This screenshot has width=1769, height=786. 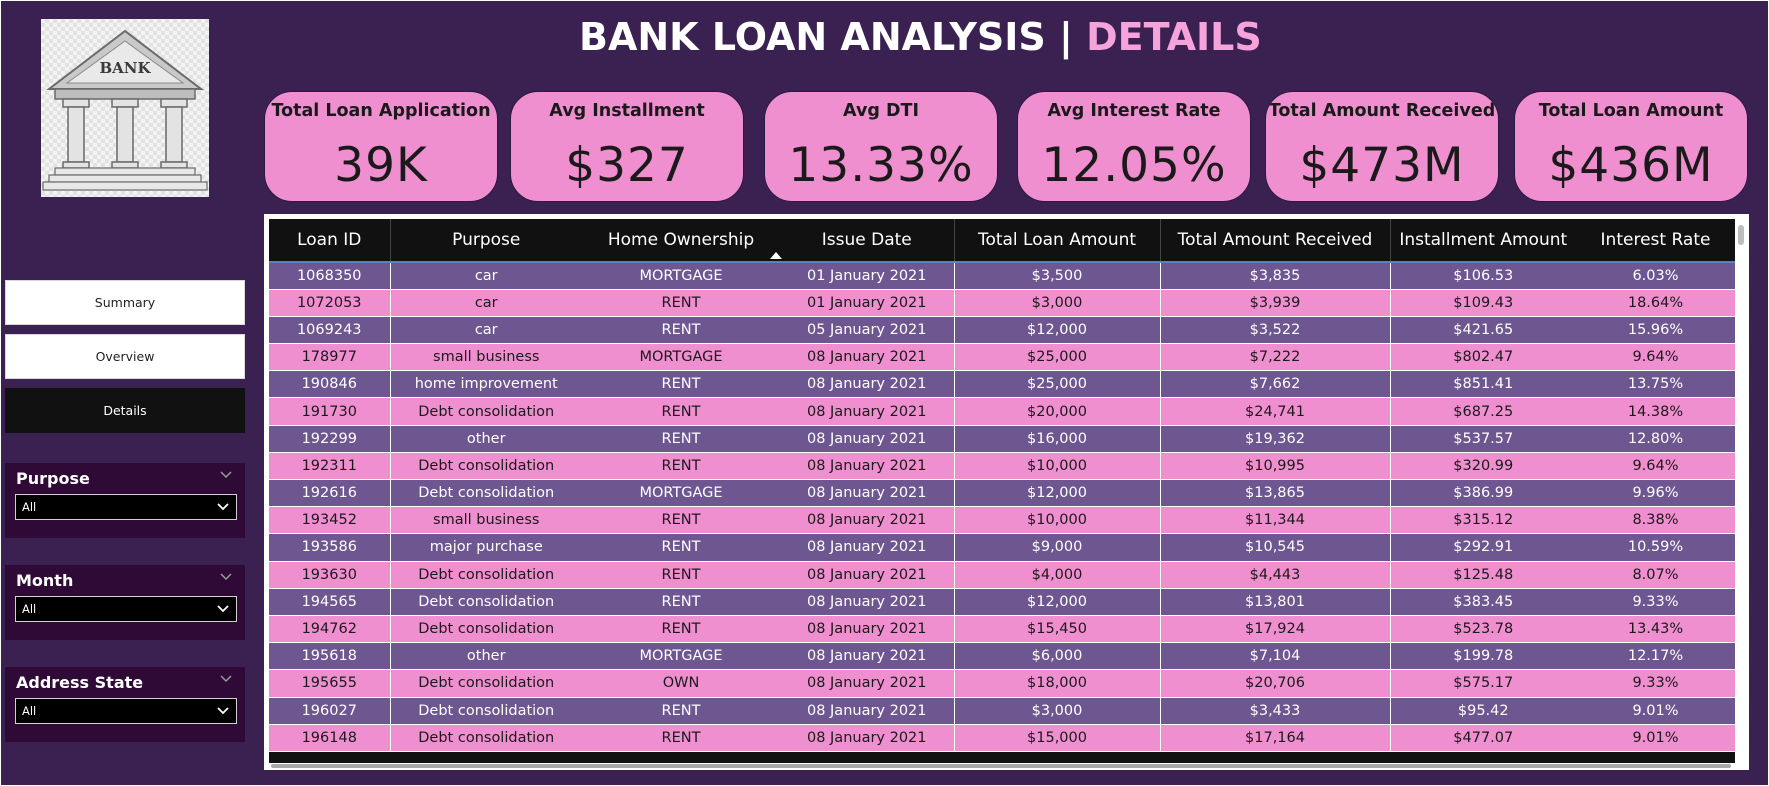 What do you see at coordinates (1631, 111) in the screenshot?
I see `kpi-label: Total Loan Amount` at bounding box center [1631, 111].